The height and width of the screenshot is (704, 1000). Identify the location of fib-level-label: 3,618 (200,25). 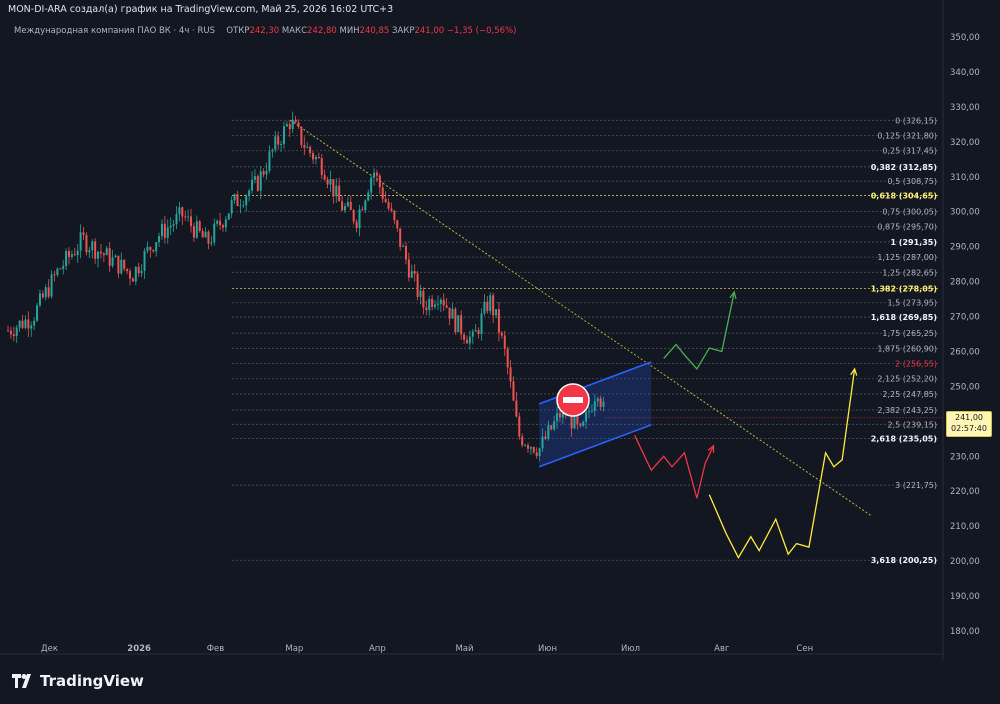
(904, 560).